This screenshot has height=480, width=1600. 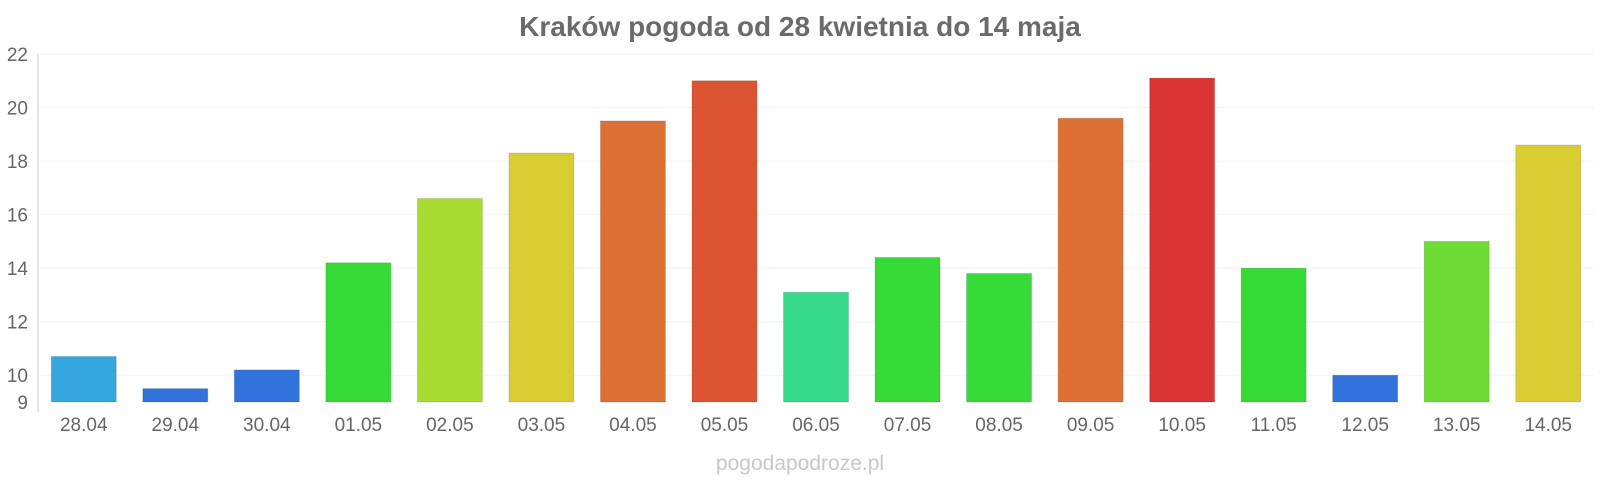 I want to click on x-tick-label: 05.05, so click(x=725, y=425).